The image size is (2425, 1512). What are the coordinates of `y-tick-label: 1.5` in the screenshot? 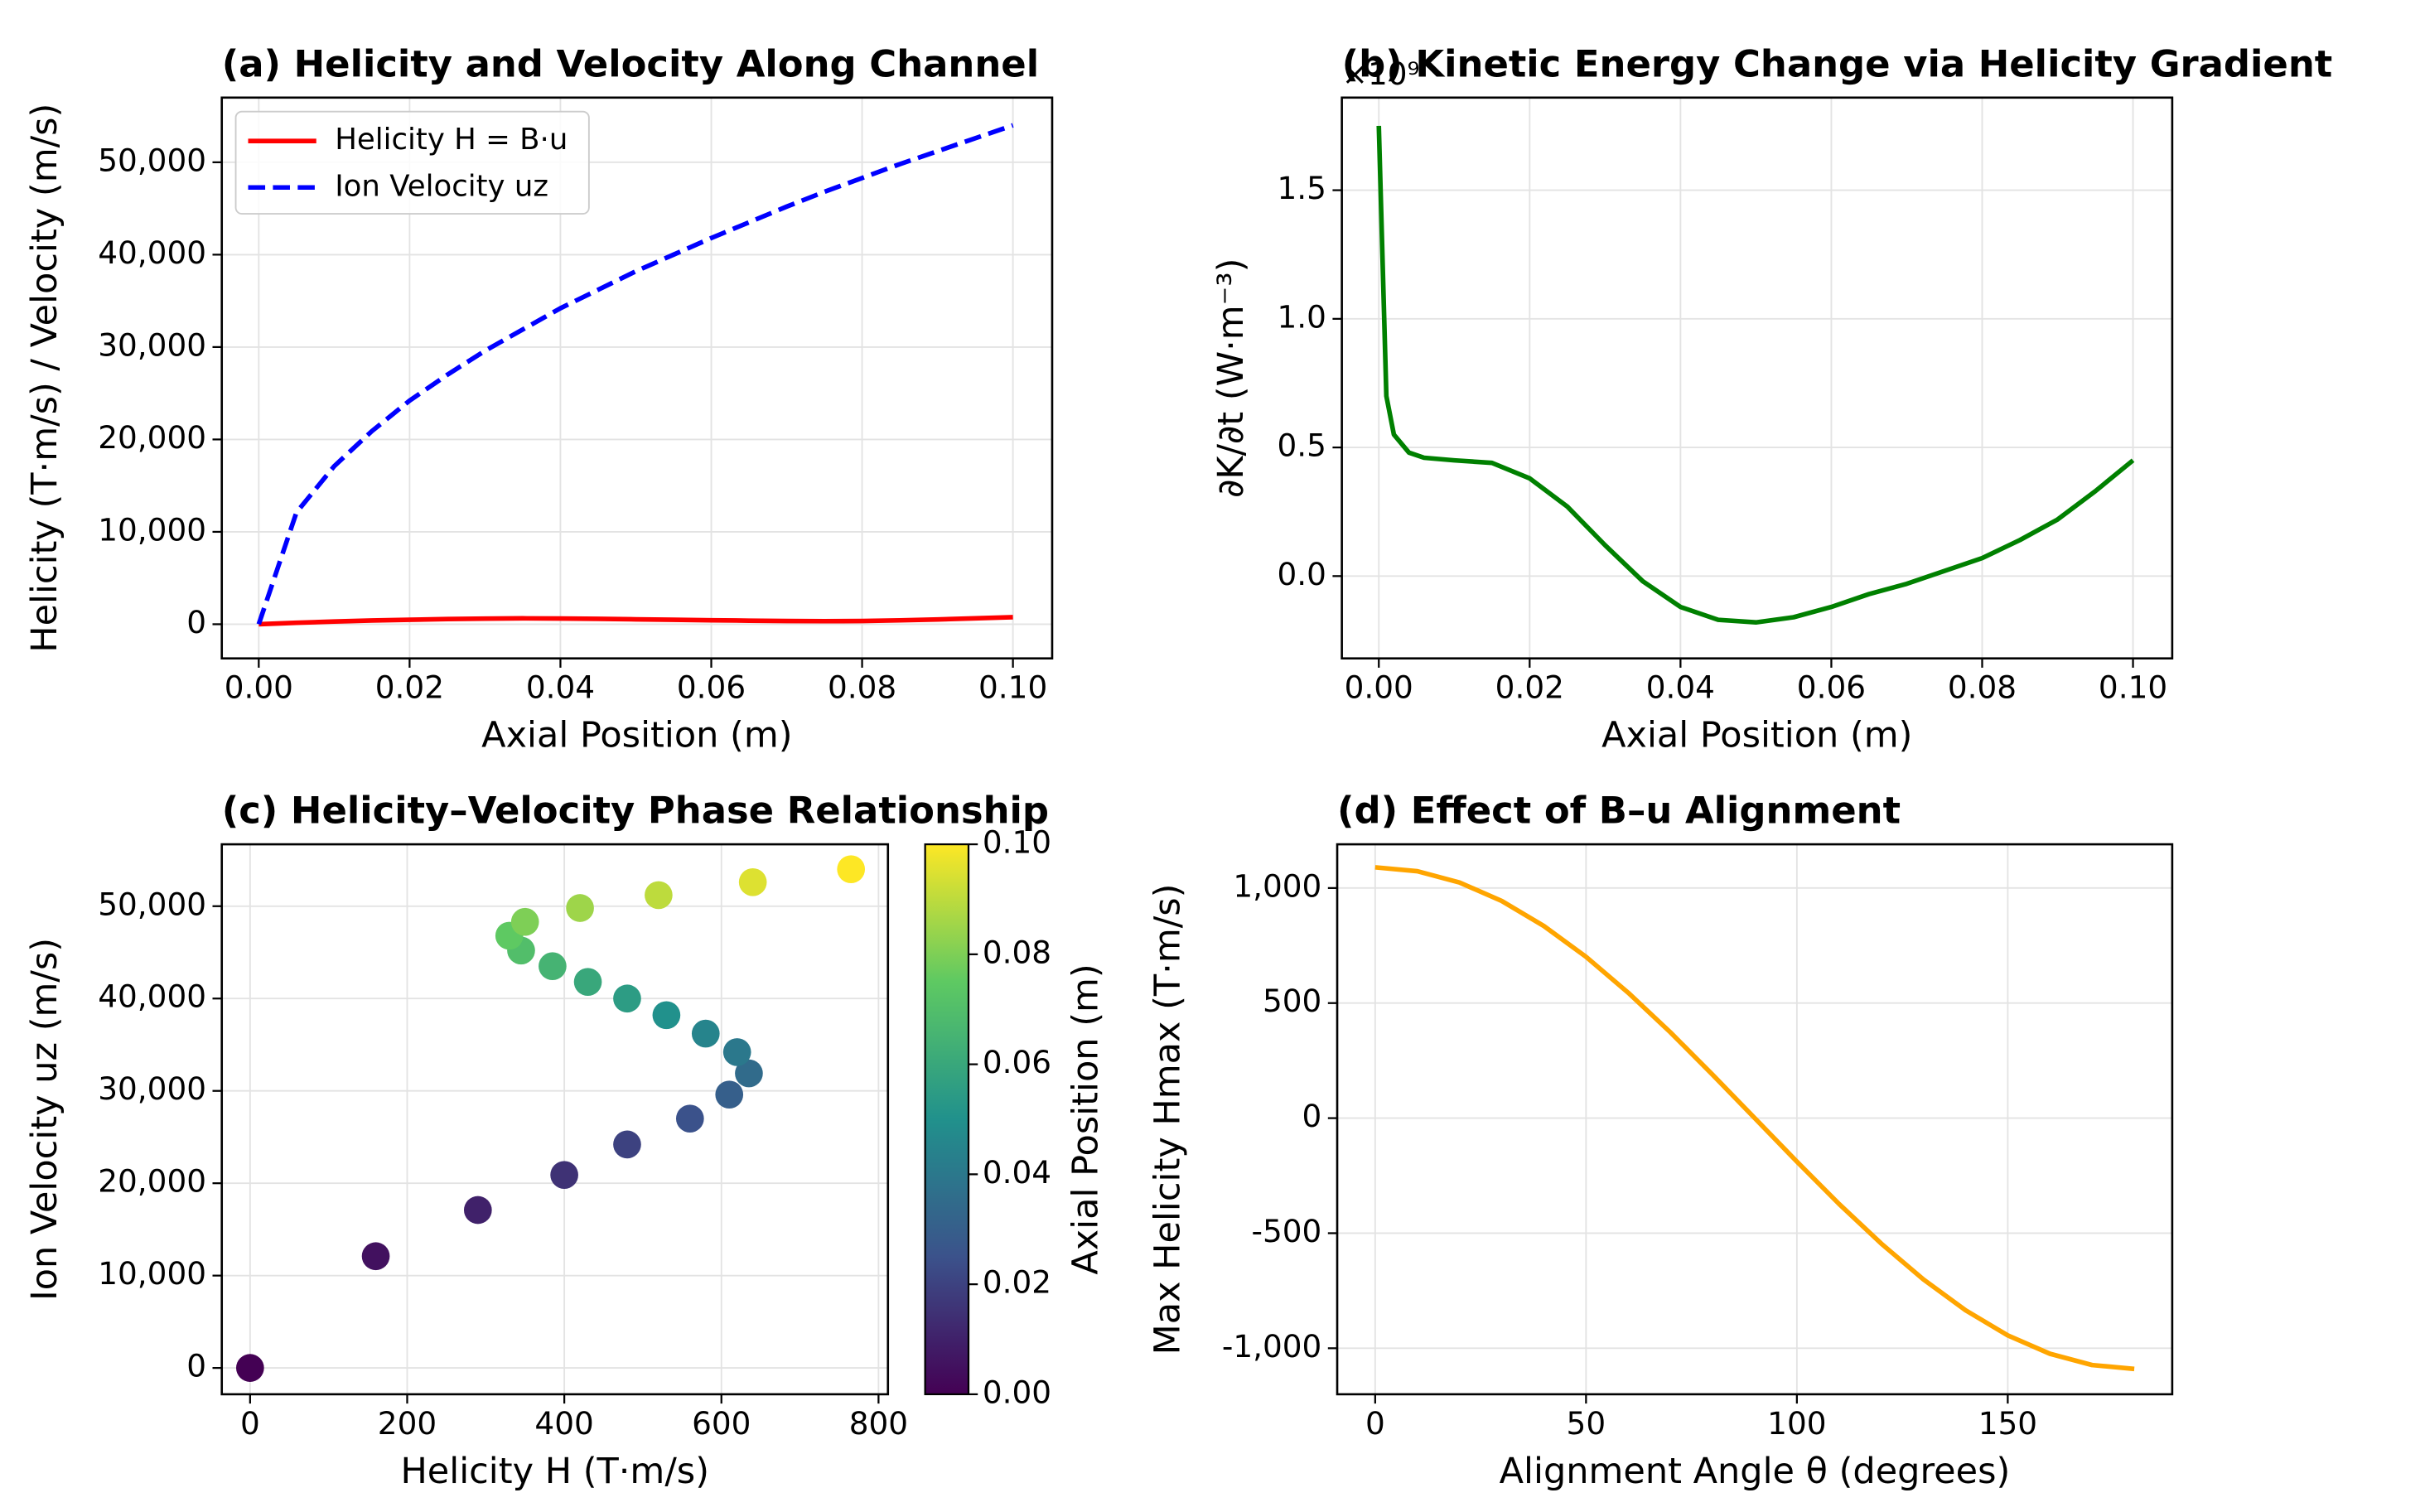 It's located at (1301, 188).